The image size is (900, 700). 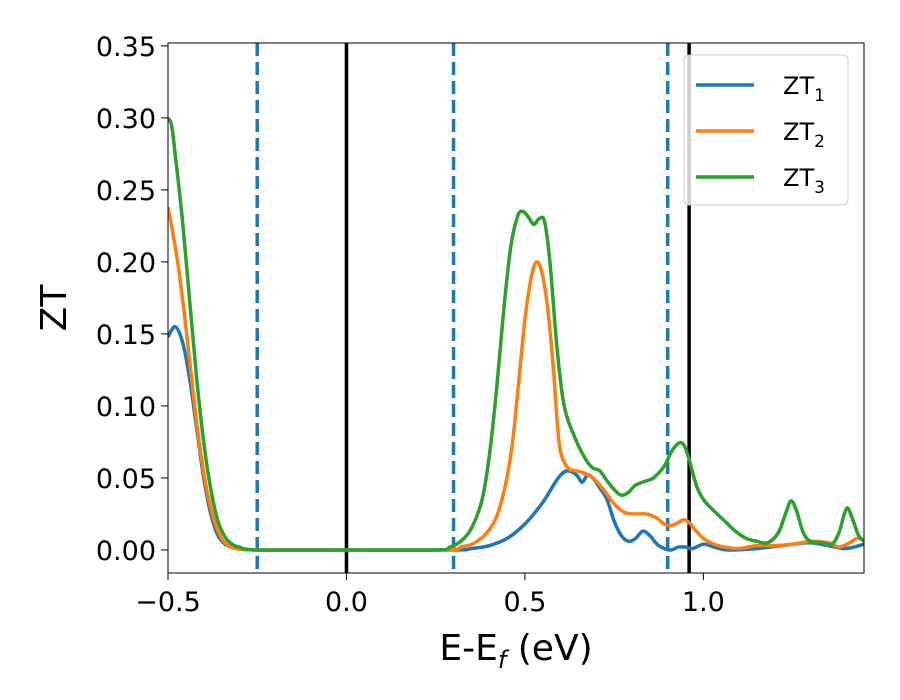 I want to click on y-tick-label: 0.15, so click(x=126, y=335).